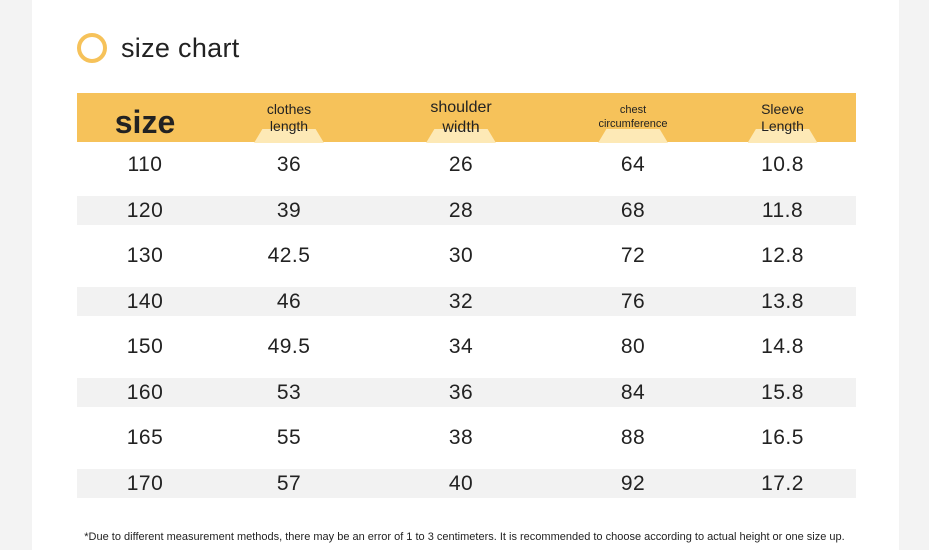 The height and width of the screenshot is (550, 929). I want to click on table-cell: 57, so click(289, 483).